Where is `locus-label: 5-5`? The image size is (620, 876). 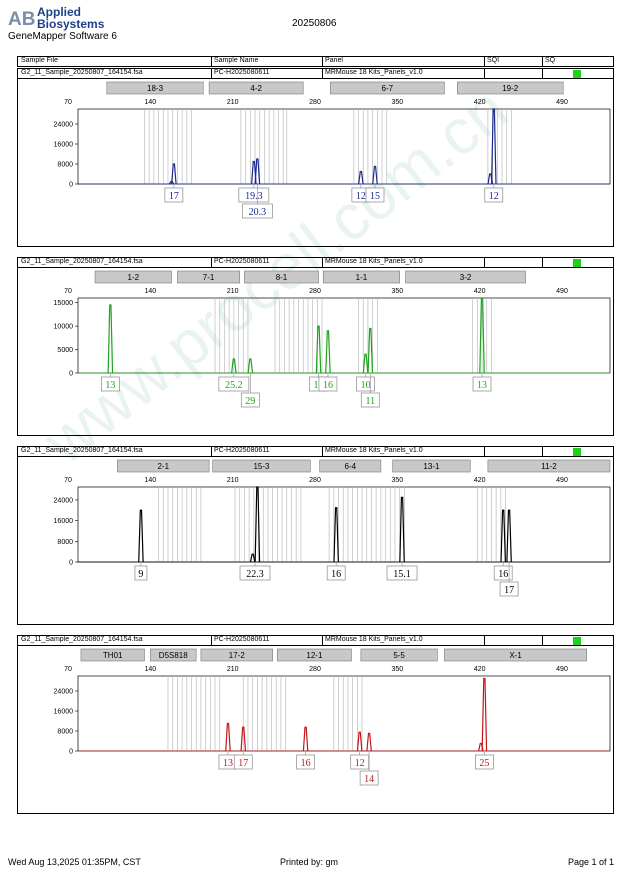
locus-label: 5-5 is located at coordinates (399, 655).